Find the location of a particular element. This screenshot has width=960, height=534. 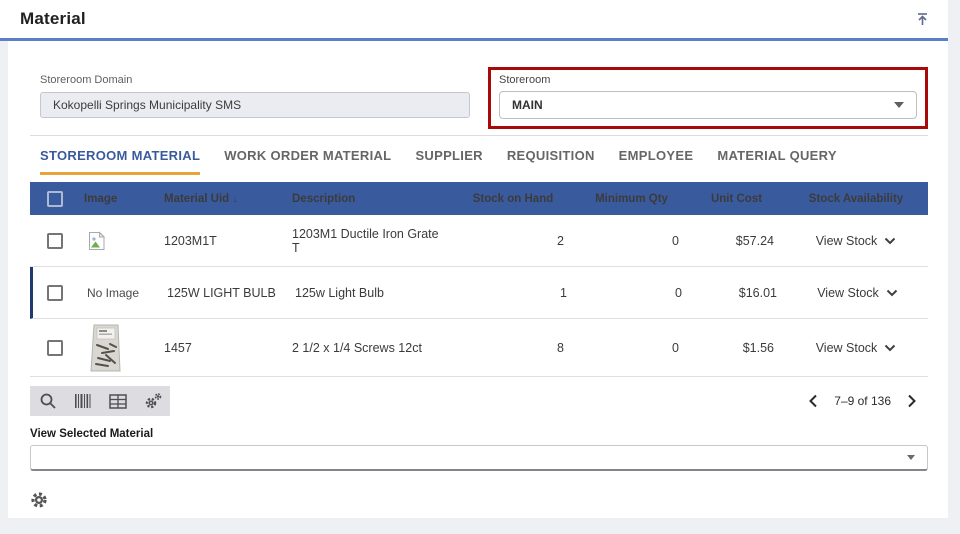

column-header-minimum-qty: Minimum Qty is located at coordinates (631, 198).